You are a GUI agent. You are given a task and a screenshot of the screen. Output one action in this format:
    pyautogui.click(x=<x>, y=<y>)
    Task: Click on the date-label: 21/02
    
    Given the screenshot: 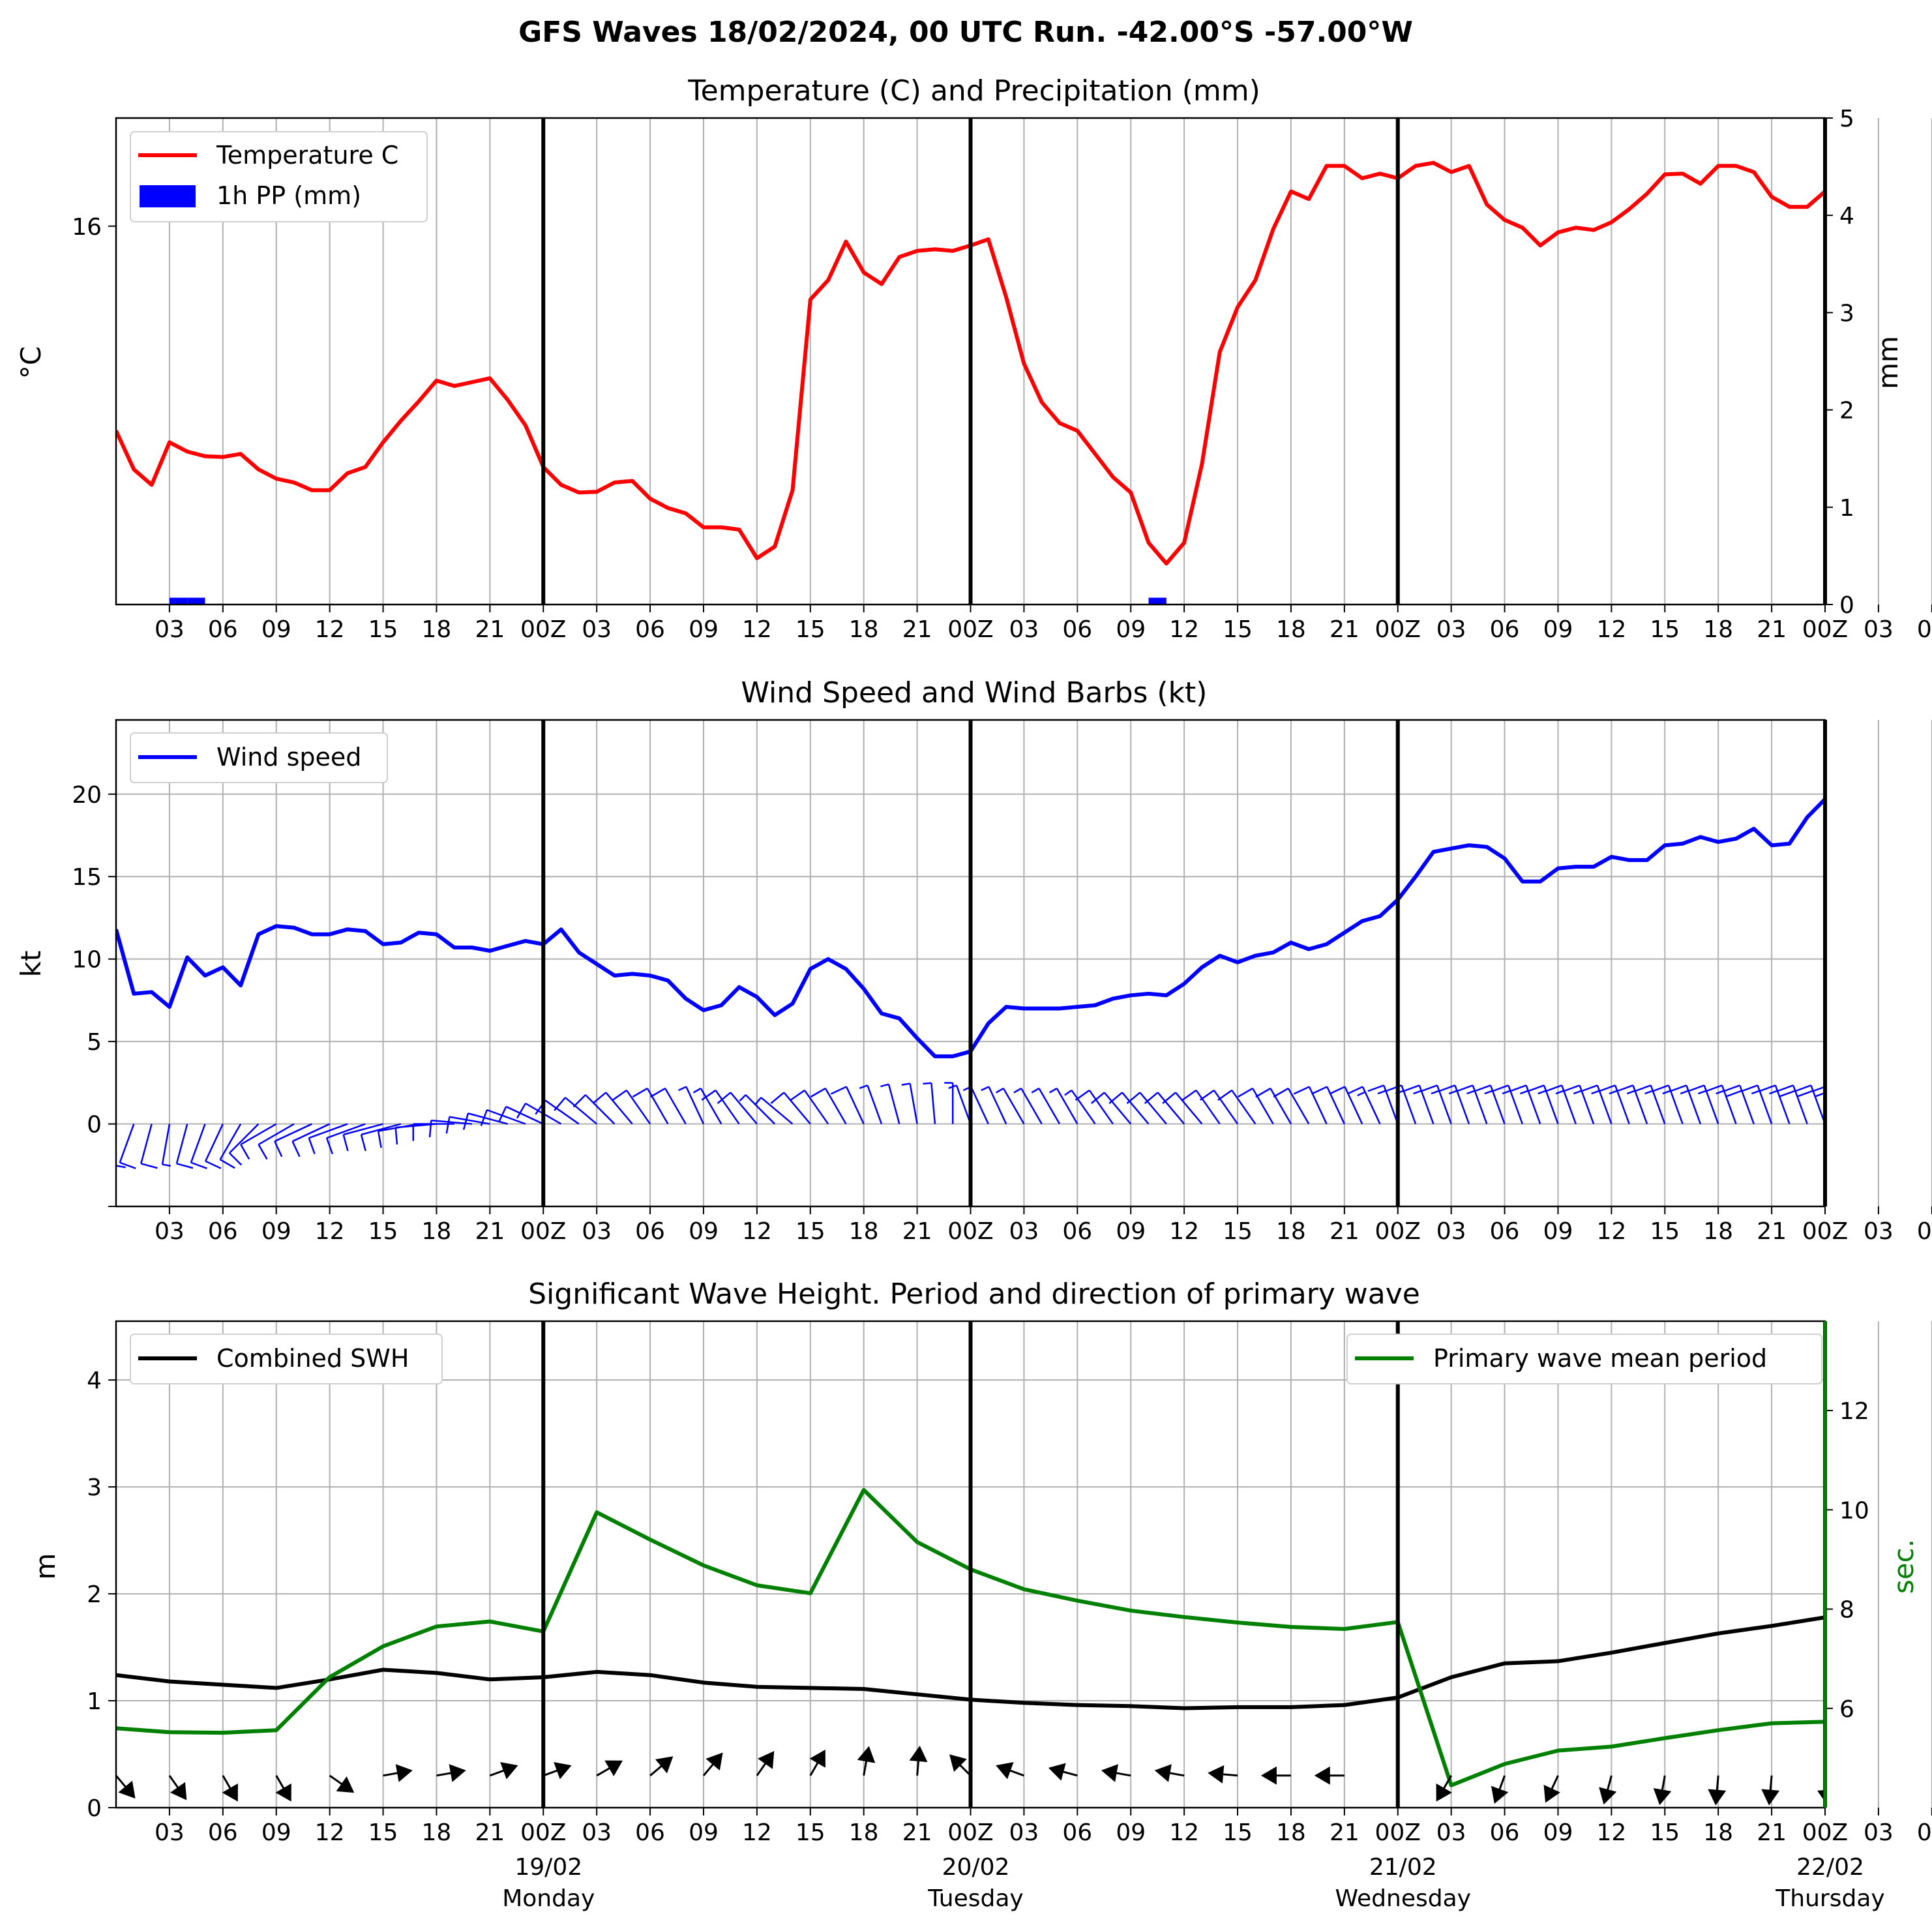 What is the action you would take?
    pyautogui.click(x=1403, y=1868)
    